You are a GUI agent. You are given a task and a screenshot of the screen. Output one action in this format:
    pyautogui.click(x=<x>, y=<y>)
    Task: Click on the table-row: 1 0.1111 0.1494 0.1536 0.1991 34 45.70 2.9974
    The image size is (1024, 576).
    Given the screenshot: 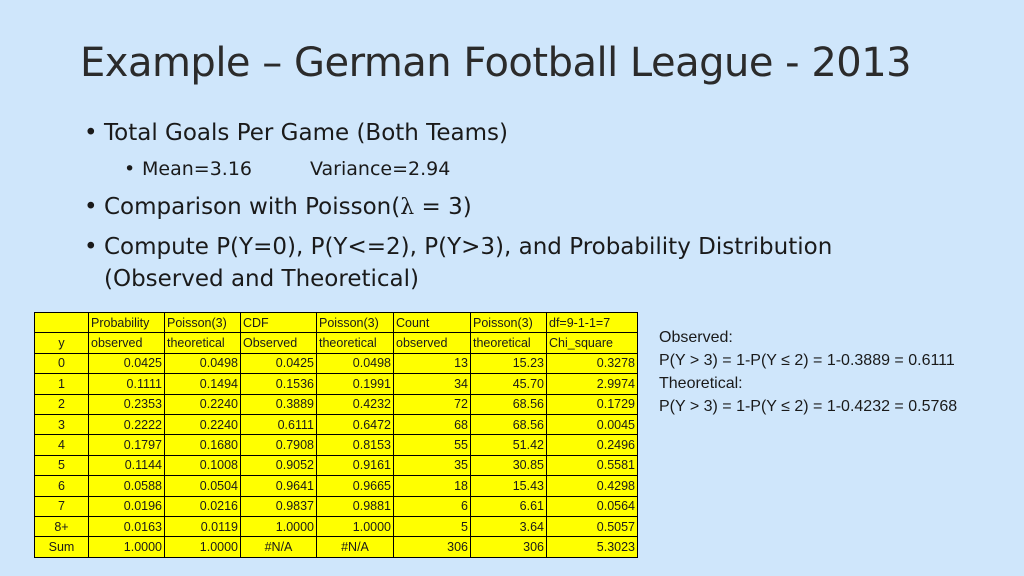 What is the action you would take?
    pyautogui.click(x=336, y=384)
    